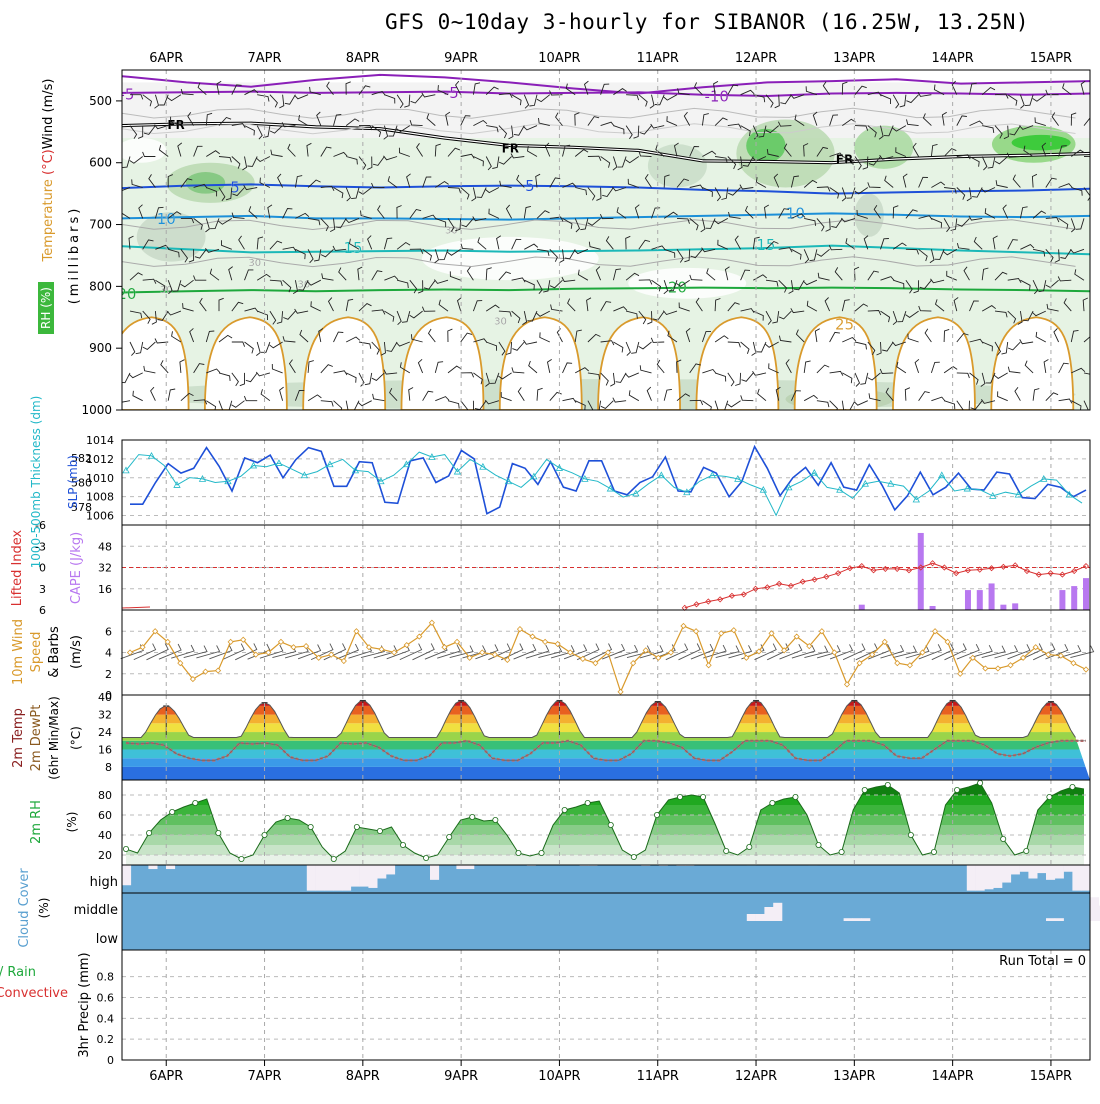  I want to click on lifted-index-marker, so click(968, 570).